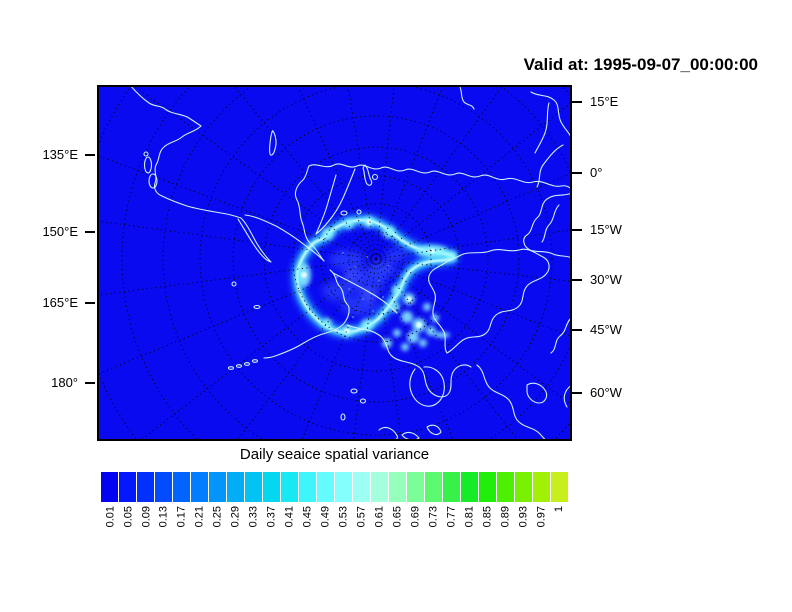 The width and height of the screenshot is (792, 612). I want to click on colorbar-tick: 0.13, so click(164, 526).